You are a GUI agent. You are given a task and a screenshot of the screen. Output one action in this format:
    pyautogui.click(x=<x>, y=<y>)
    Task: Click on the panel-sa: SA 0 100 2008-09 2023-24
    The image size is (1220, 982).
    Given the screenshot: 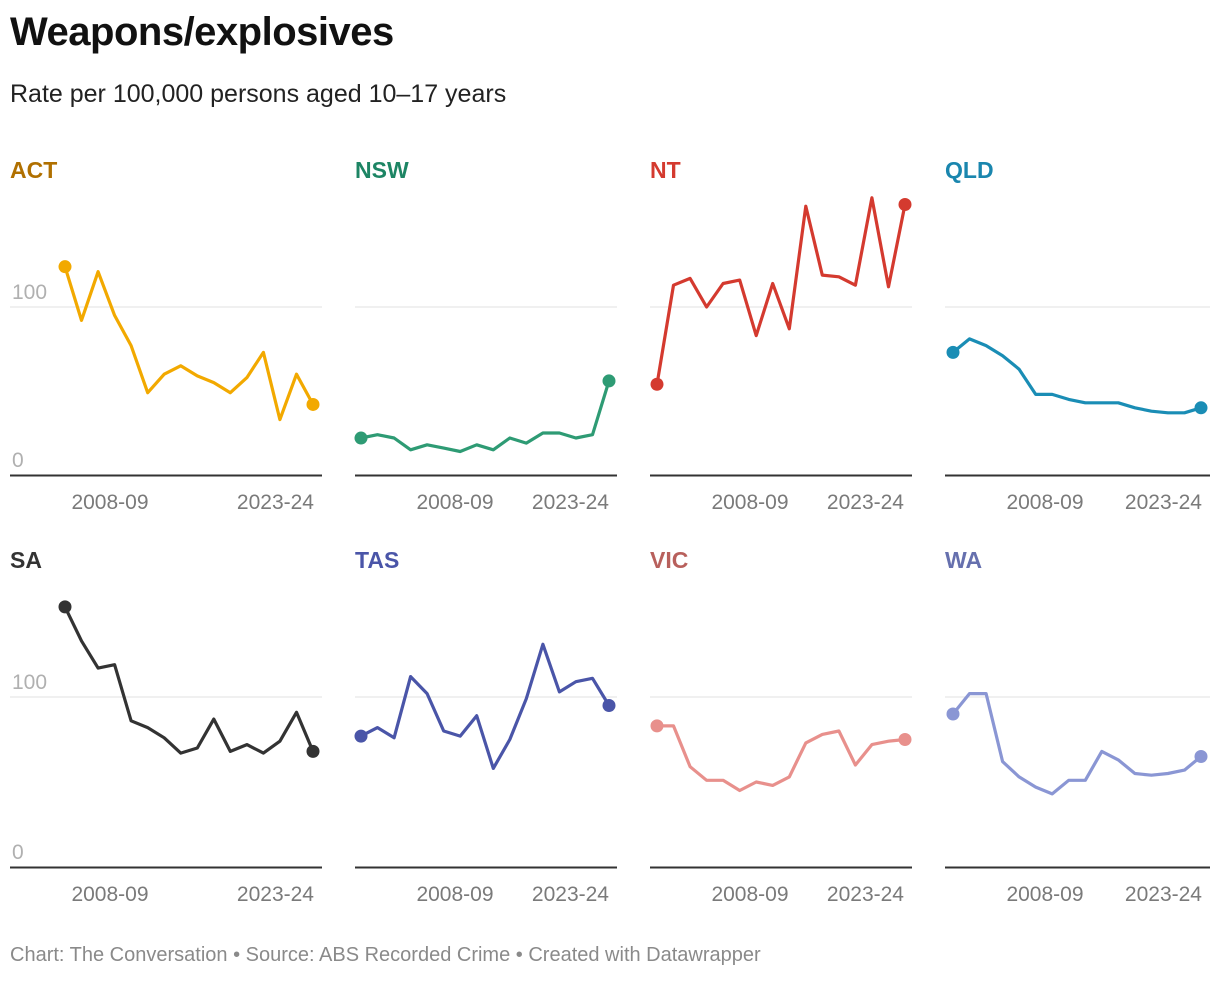 What is the action you would take?
    pyautogui.click(x=166, y=726)
    